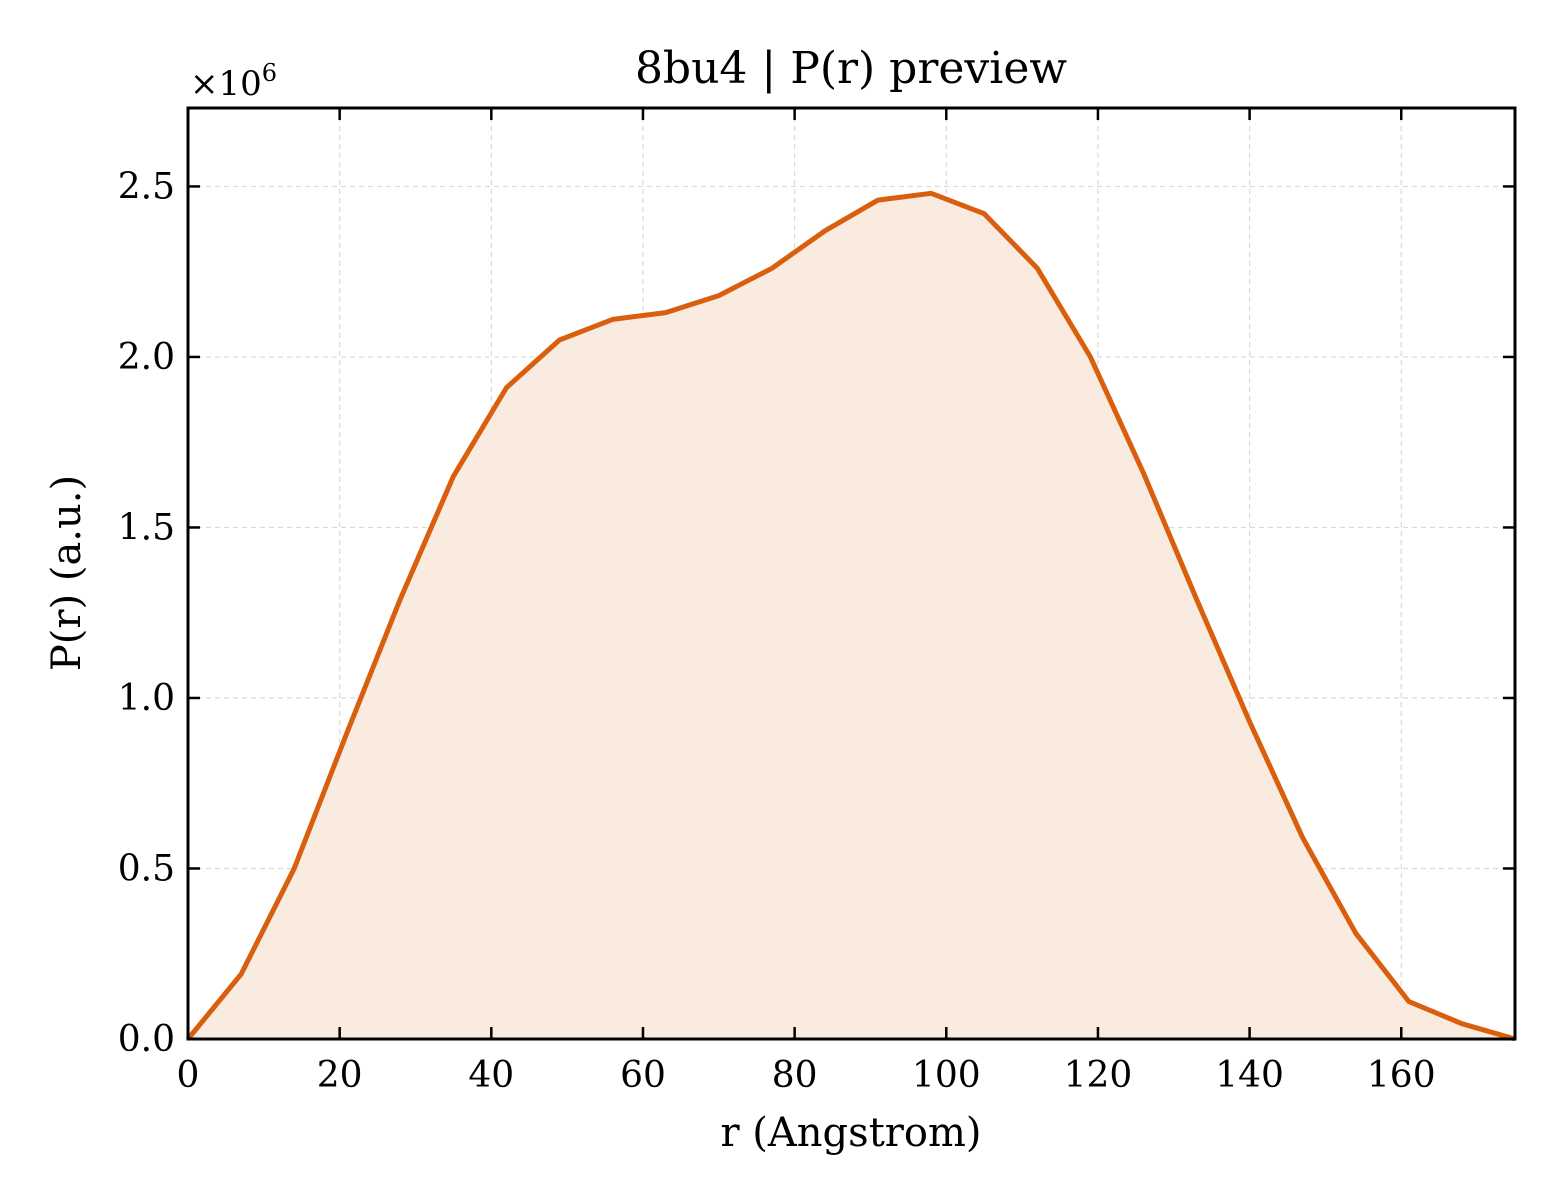  Describe the element at coordinates (188, 1075) in the screenshot. I see `x-tick-label: 0` at that location.